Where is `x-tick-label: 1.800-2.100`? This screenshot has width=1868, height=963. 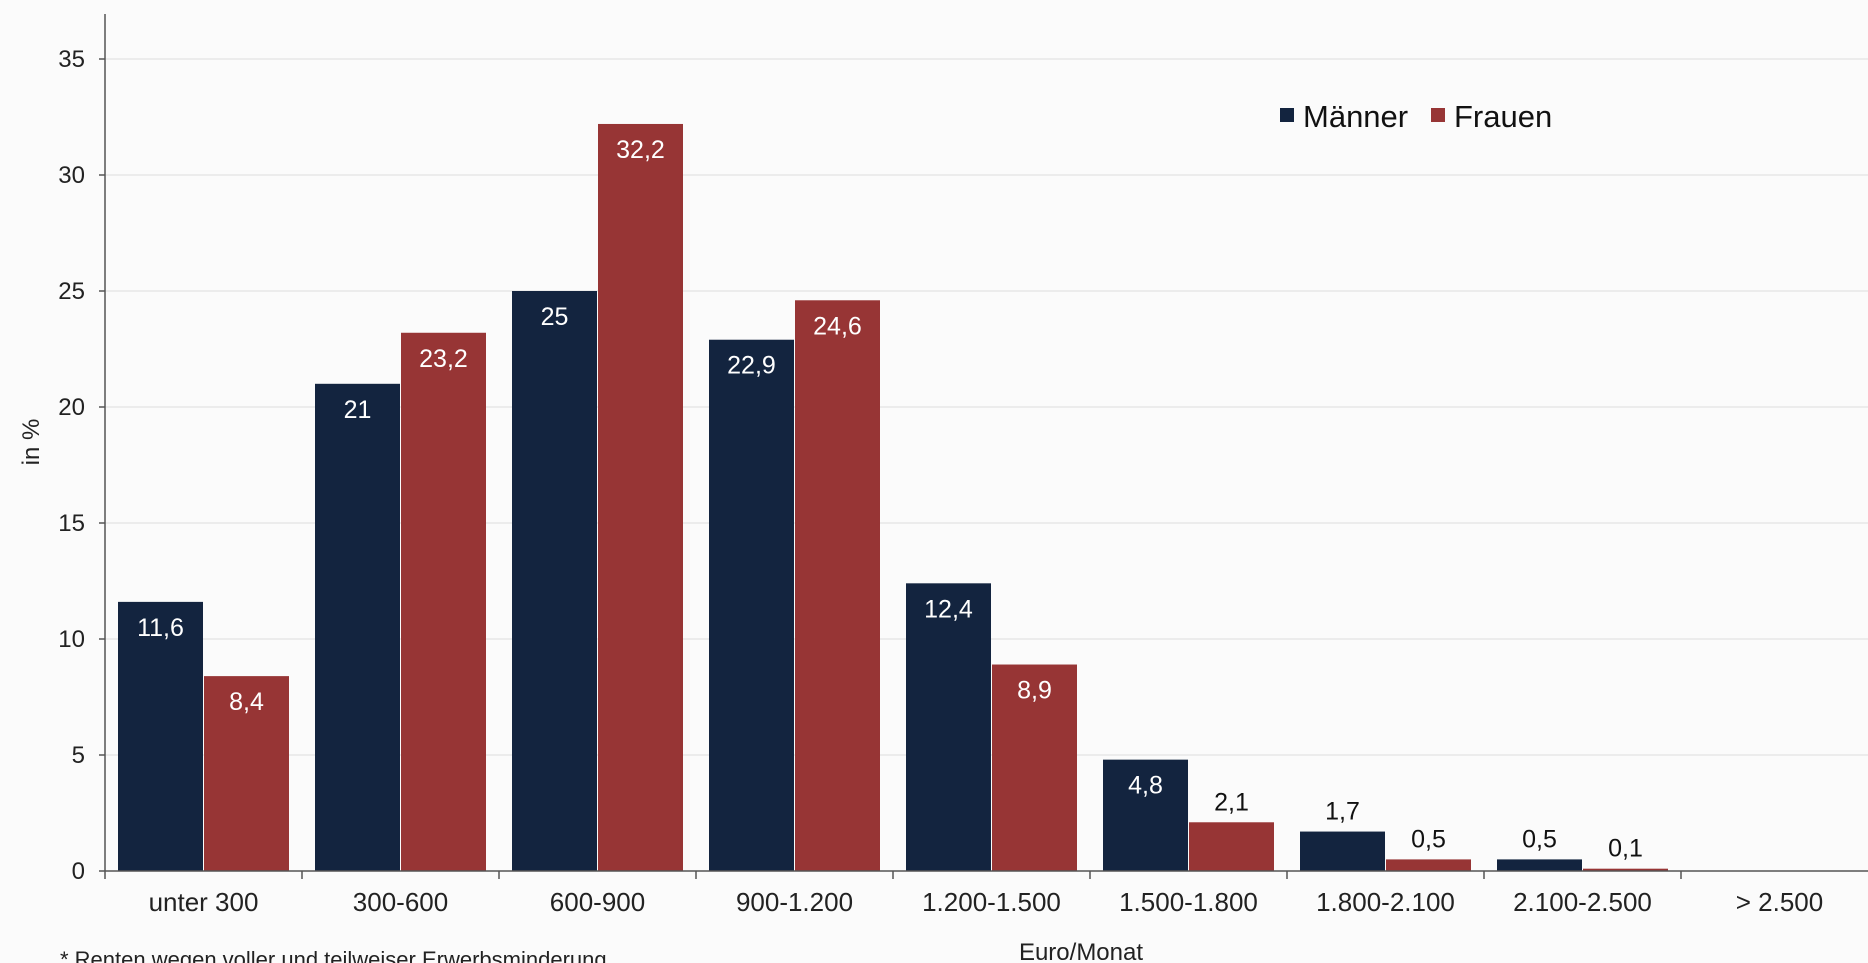
x-tick-label: 1.800-2.100 is located at coordinates (1385, 902).